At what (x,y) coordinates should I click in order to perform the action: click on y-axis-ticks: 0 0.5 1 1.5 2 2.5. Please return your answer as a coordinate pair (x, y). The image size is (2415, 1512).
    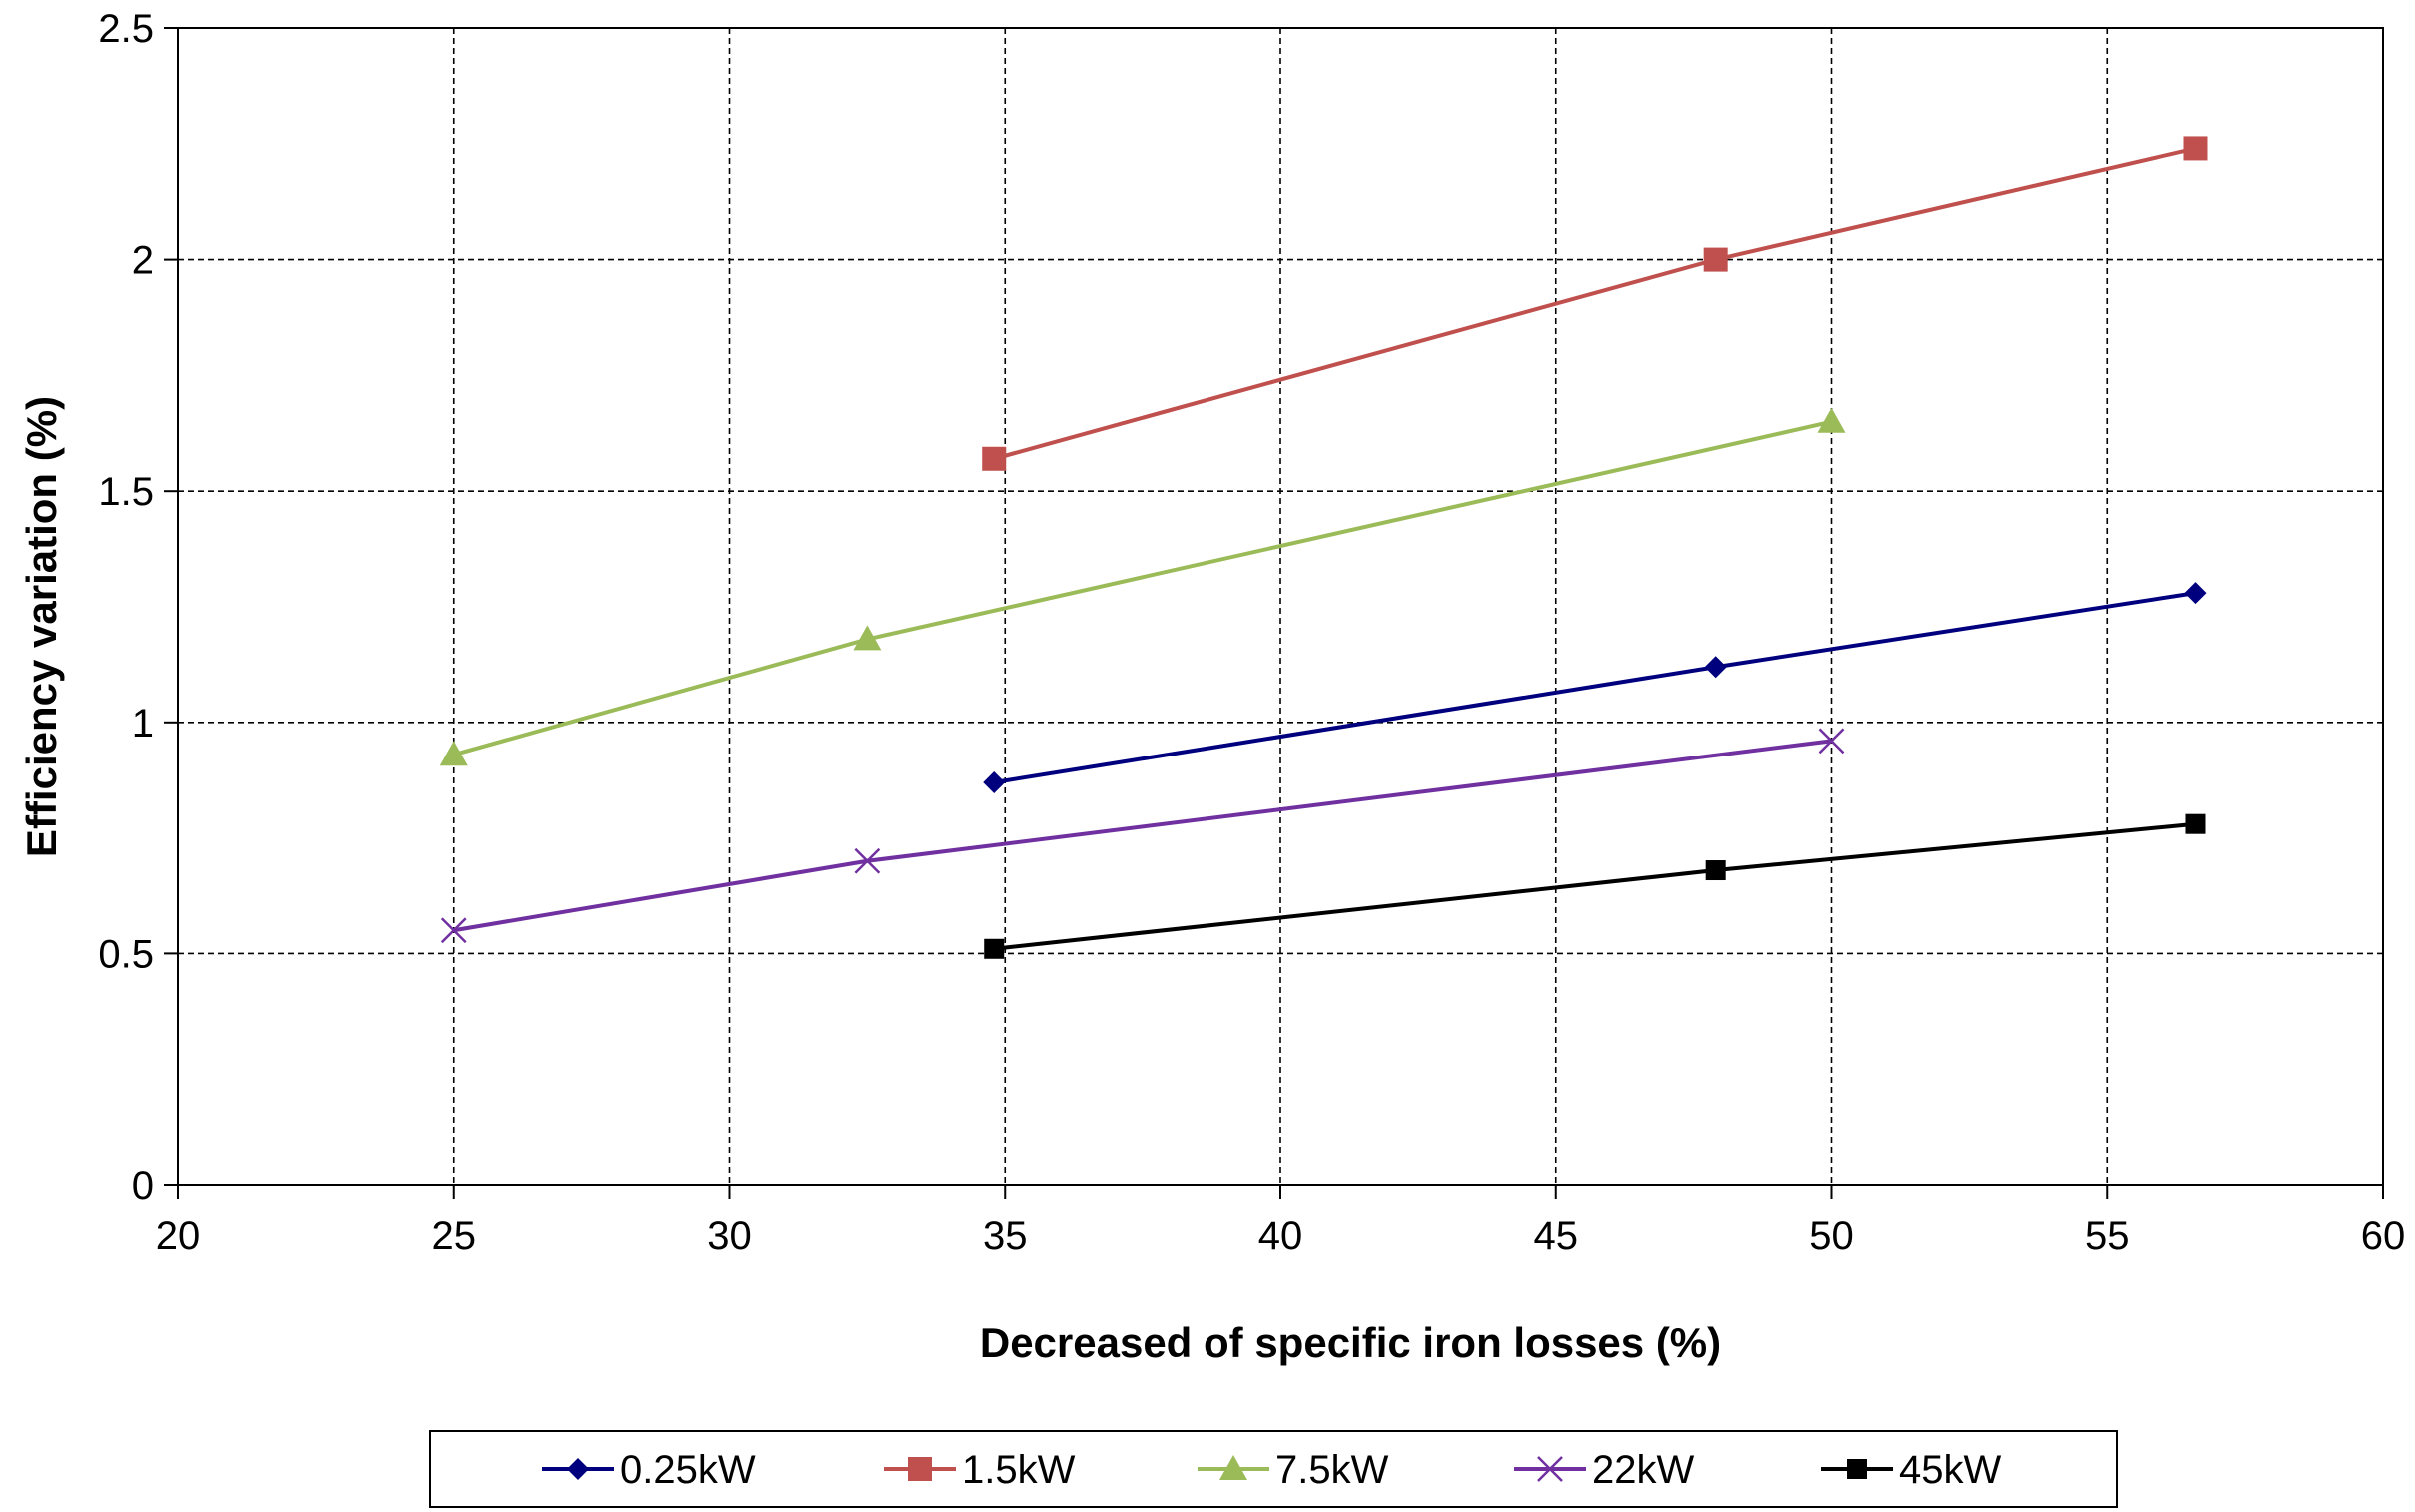
    Looking at the image, I should click on (138, 607).